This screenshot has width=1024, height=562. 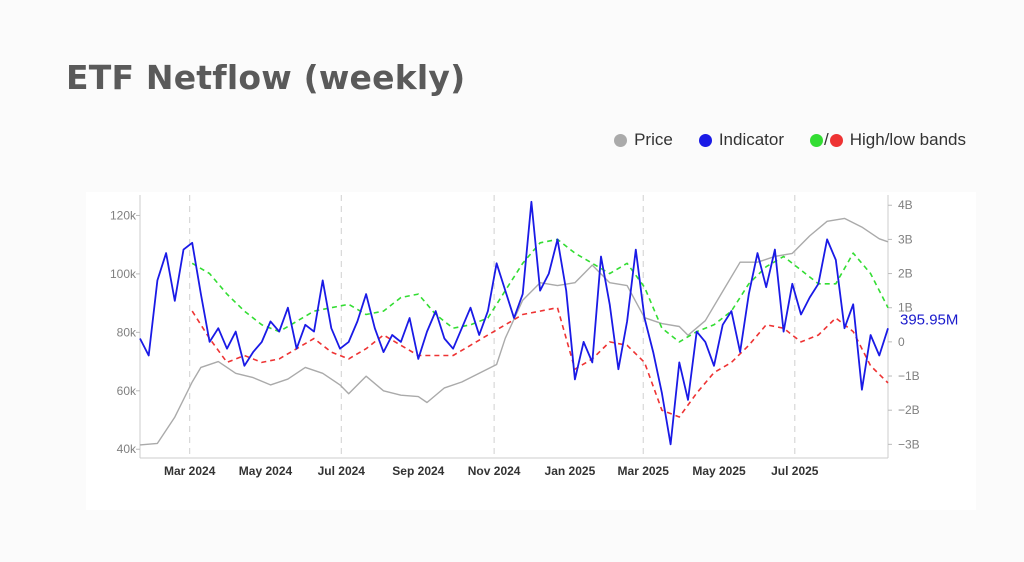 I want to click on x-tick-label-0: Mar 2024, so click(x=190, y=471).